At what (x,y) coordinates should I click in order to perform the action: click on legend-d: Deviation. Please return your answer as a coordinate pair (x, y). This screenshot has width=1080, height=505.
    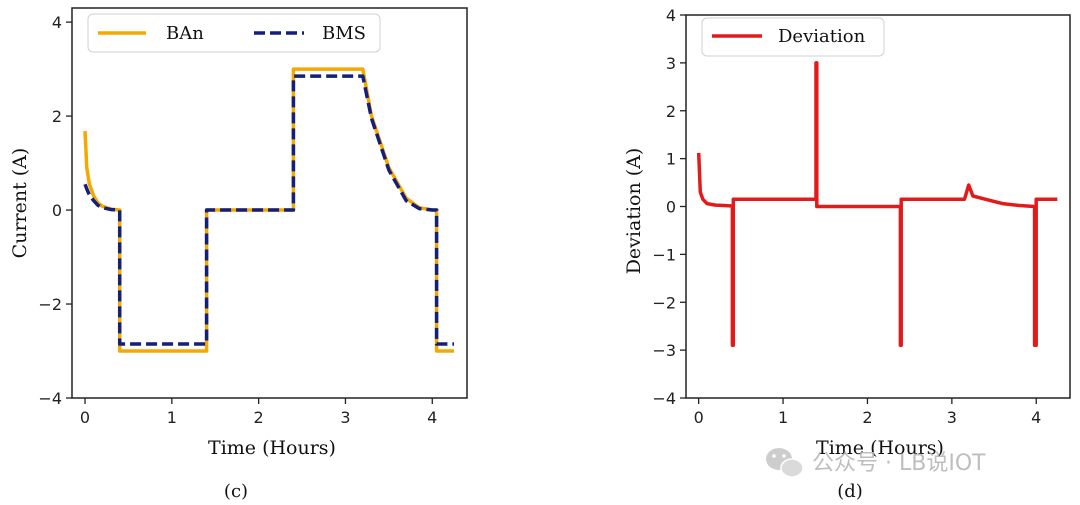
    Looking at the image, I should click on (793, 37).